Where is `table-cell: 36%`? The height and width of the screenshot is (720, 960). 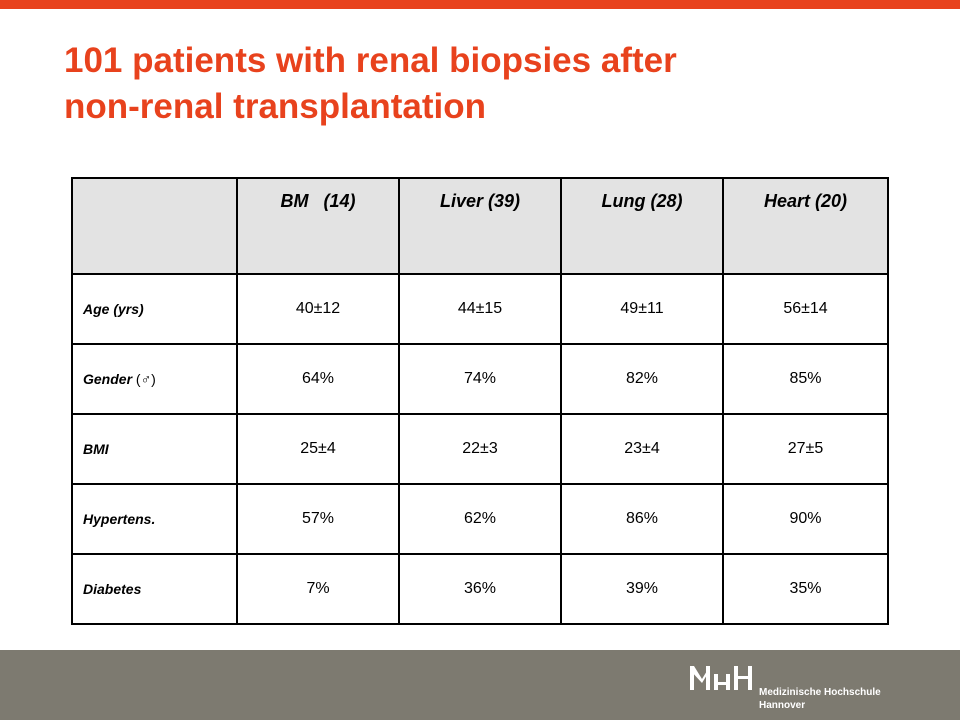 table-cell: 36% is located at coordinates (480, 589).